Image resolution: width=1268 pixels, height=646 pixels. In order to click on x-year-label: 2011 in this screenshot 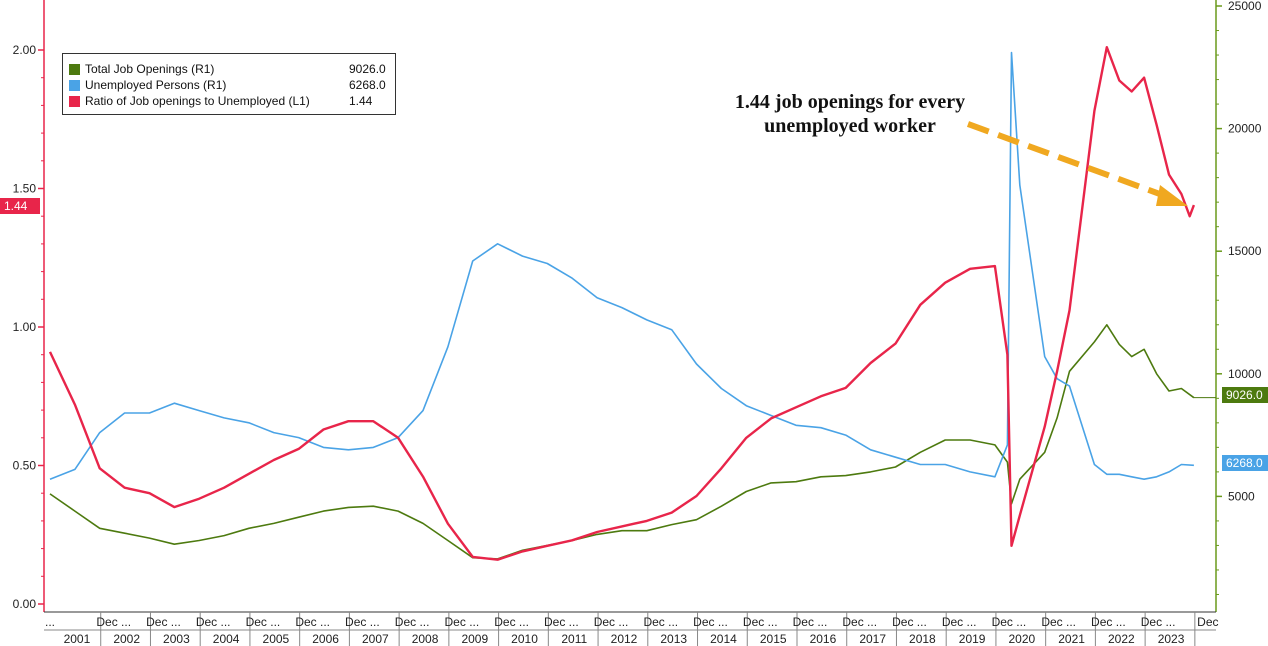, I will do `click(574, 639)`.